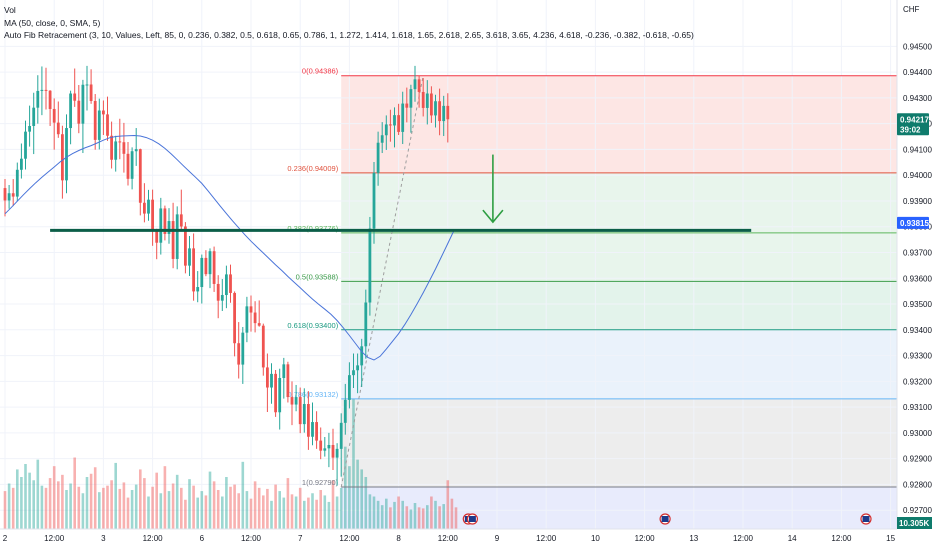  Describe the element at coordinates (917, 175) in the screenshot. I see `price-tick-label: 0.94000` at that location.